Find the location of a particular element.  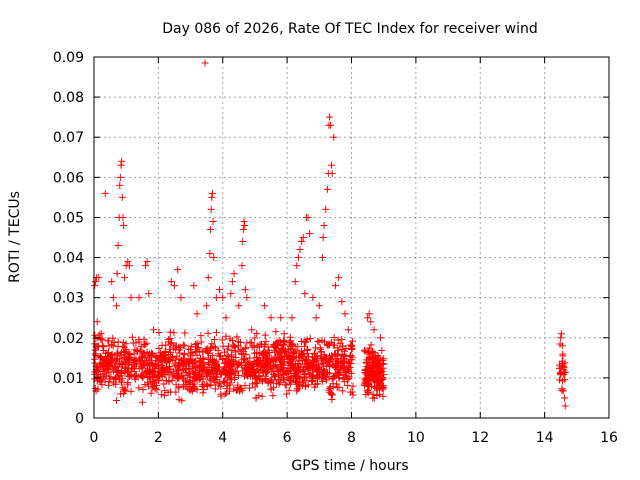

x-tick-label: 8 is located at coordinates (351, 438).